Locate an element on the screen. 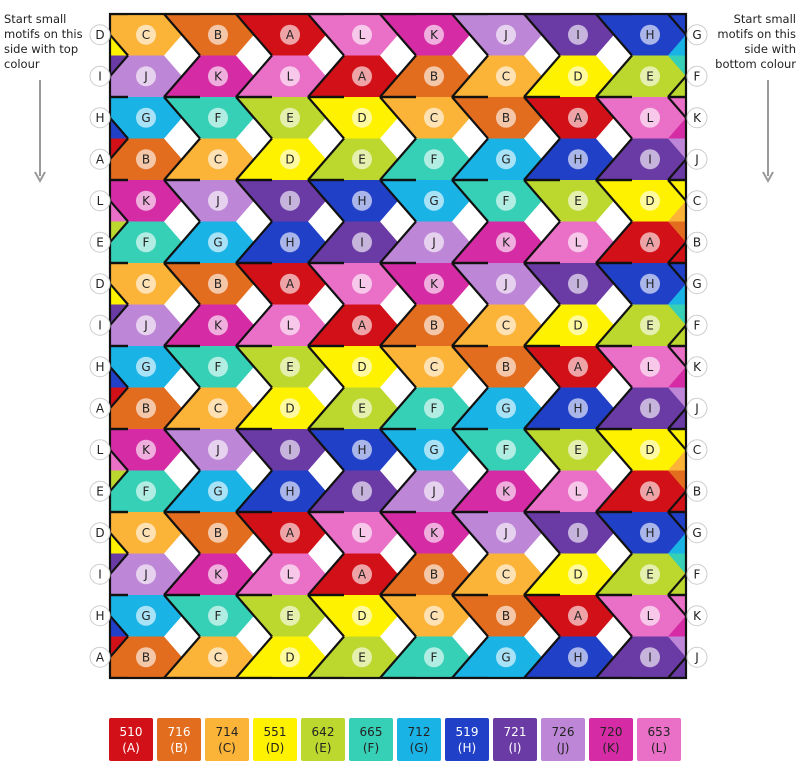 Image resolution: width=800 pixels, height=780 pixels. svg-text: E is located at coordinates (650, 77).